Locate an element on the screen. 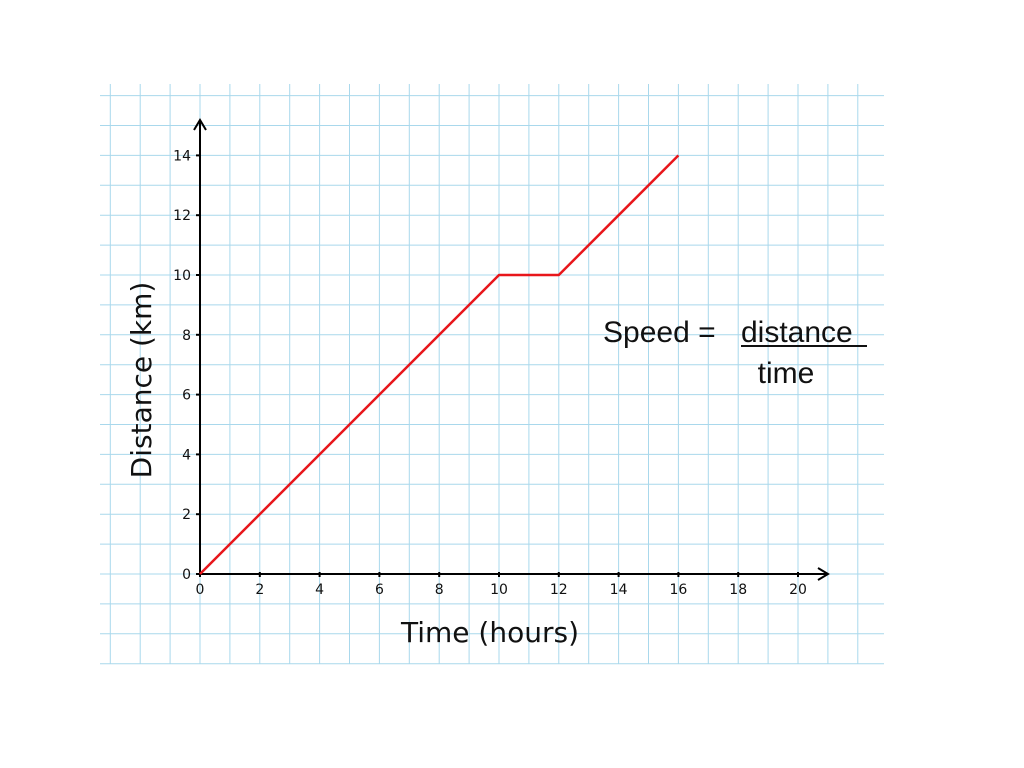 Image resolution: width=1024 pixels, height=768 pixels. y-tick-label: 4 is located at coordinates (186, 455).